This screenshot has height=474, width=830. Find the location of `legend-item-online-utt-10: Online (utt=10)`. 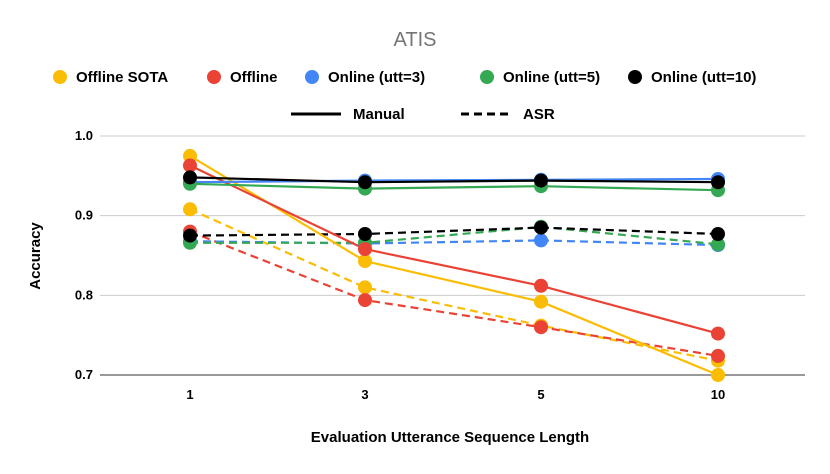

legend-item-online-utt-10: Online (utt=10) is located at coordinates (692, 77).